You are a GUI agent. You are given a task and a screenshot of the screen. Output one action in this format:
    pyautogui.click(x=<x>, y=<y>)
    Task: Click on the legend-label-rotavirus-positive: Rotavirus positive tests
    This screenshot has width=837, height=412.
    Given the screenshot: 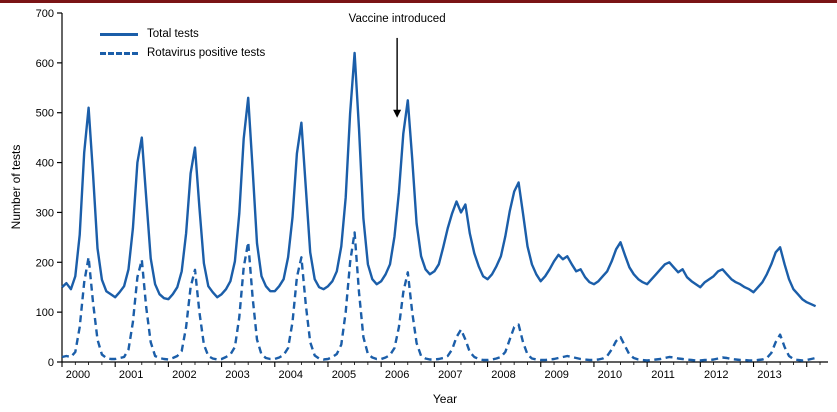 What is the action you would take?
    pyautogui.click(x=206, y=53)
    